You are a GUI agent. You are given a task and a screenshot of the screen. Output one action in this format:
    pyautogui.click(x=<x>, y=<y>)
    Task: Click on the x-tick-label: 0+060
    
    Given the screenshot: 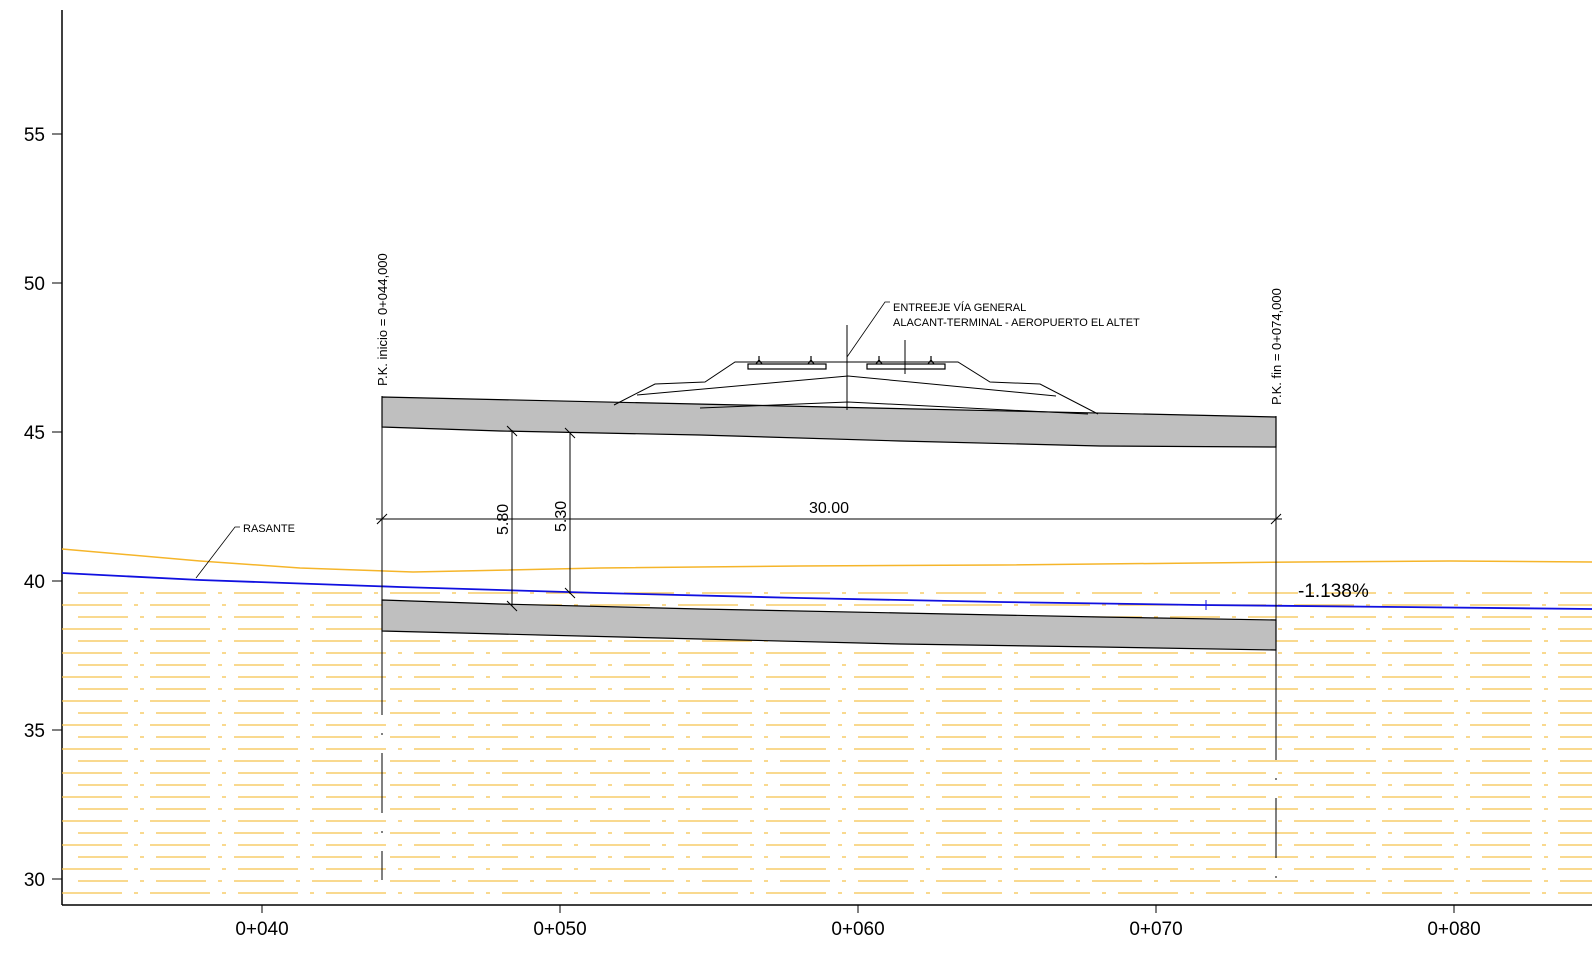 What is the action you would take?
    pyautogui.click(x=857, y=929)
    